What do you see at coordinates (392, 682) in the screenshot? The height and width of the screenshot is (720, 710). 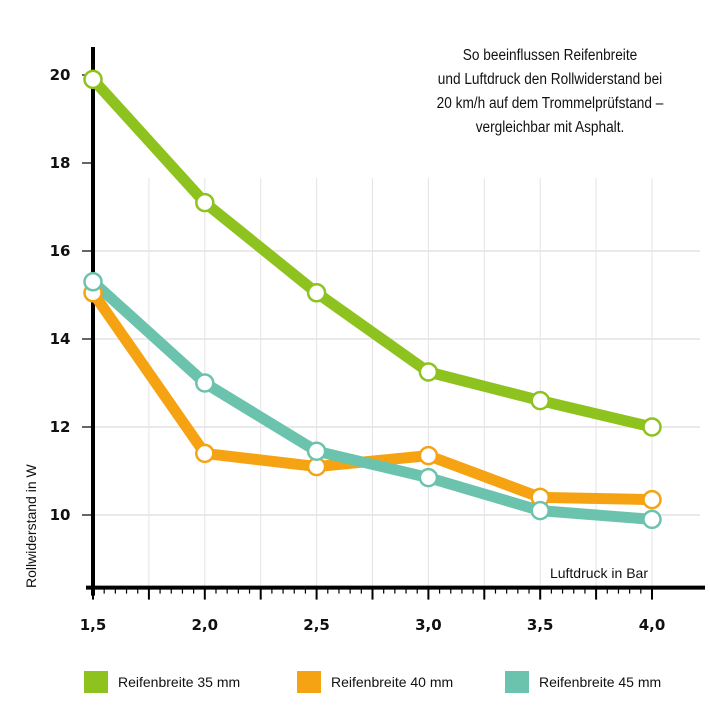 I see `legend-label: Reifenbreite 40 mm` at bounding box center [392, 682].